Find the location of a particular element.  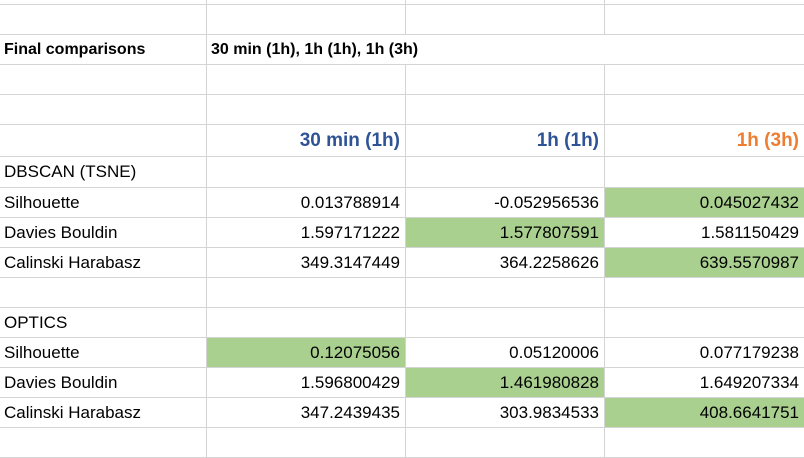

value-cell: 0.05120006 is located at coordinates (505, 353).